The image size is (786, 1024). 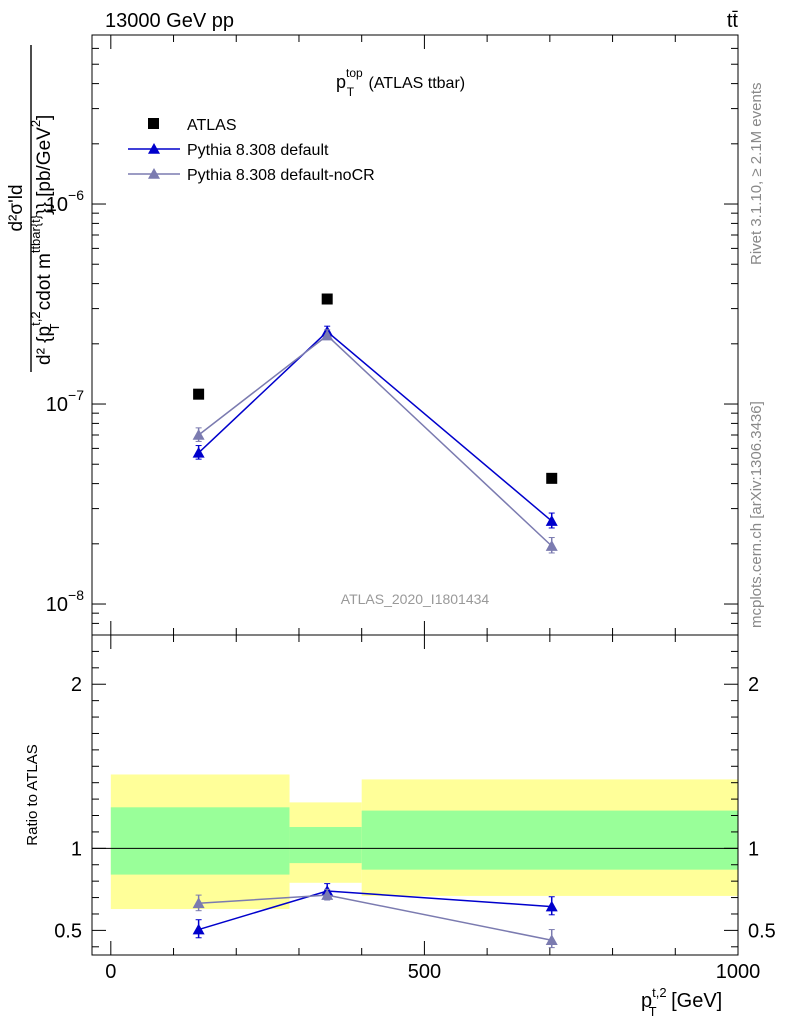 I want to click on ratio-y-tick-label-left: 1, so click(x=76, y=849).